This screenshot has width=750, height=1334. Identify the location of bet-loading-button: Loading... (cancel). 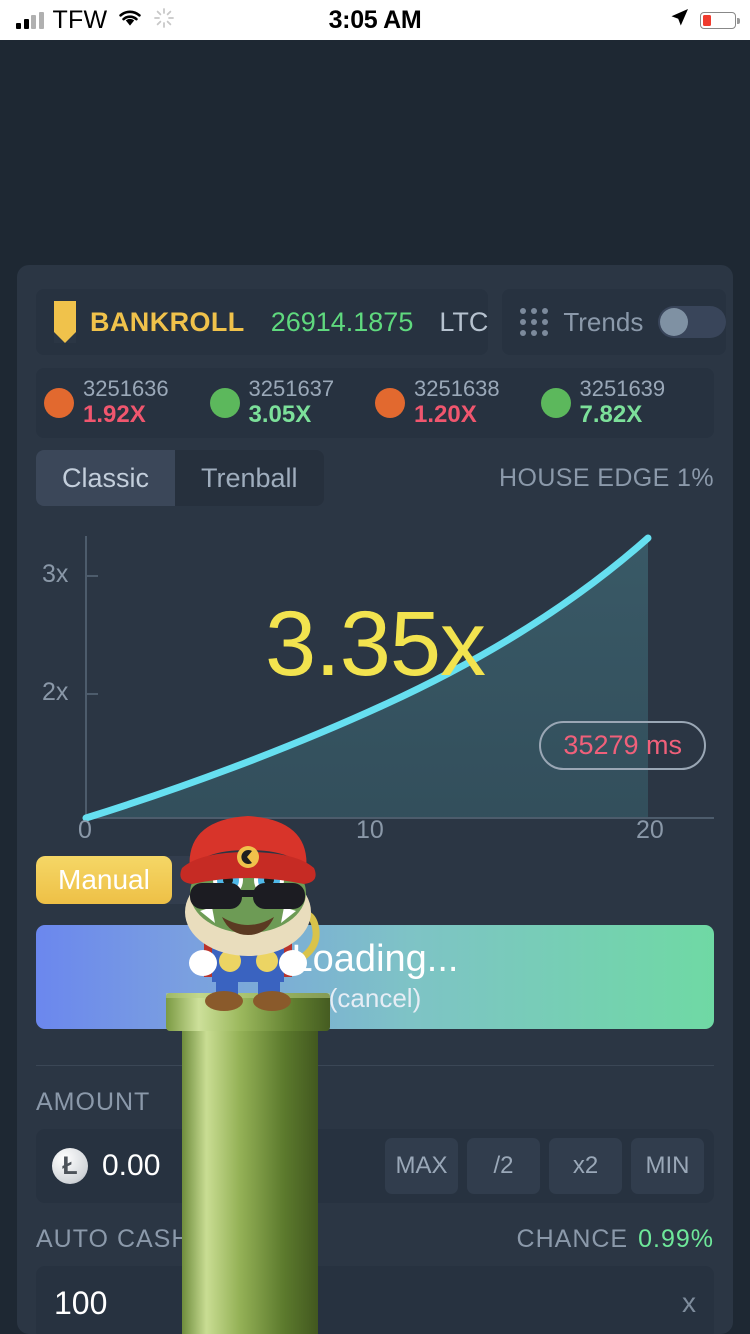
(375, 977).